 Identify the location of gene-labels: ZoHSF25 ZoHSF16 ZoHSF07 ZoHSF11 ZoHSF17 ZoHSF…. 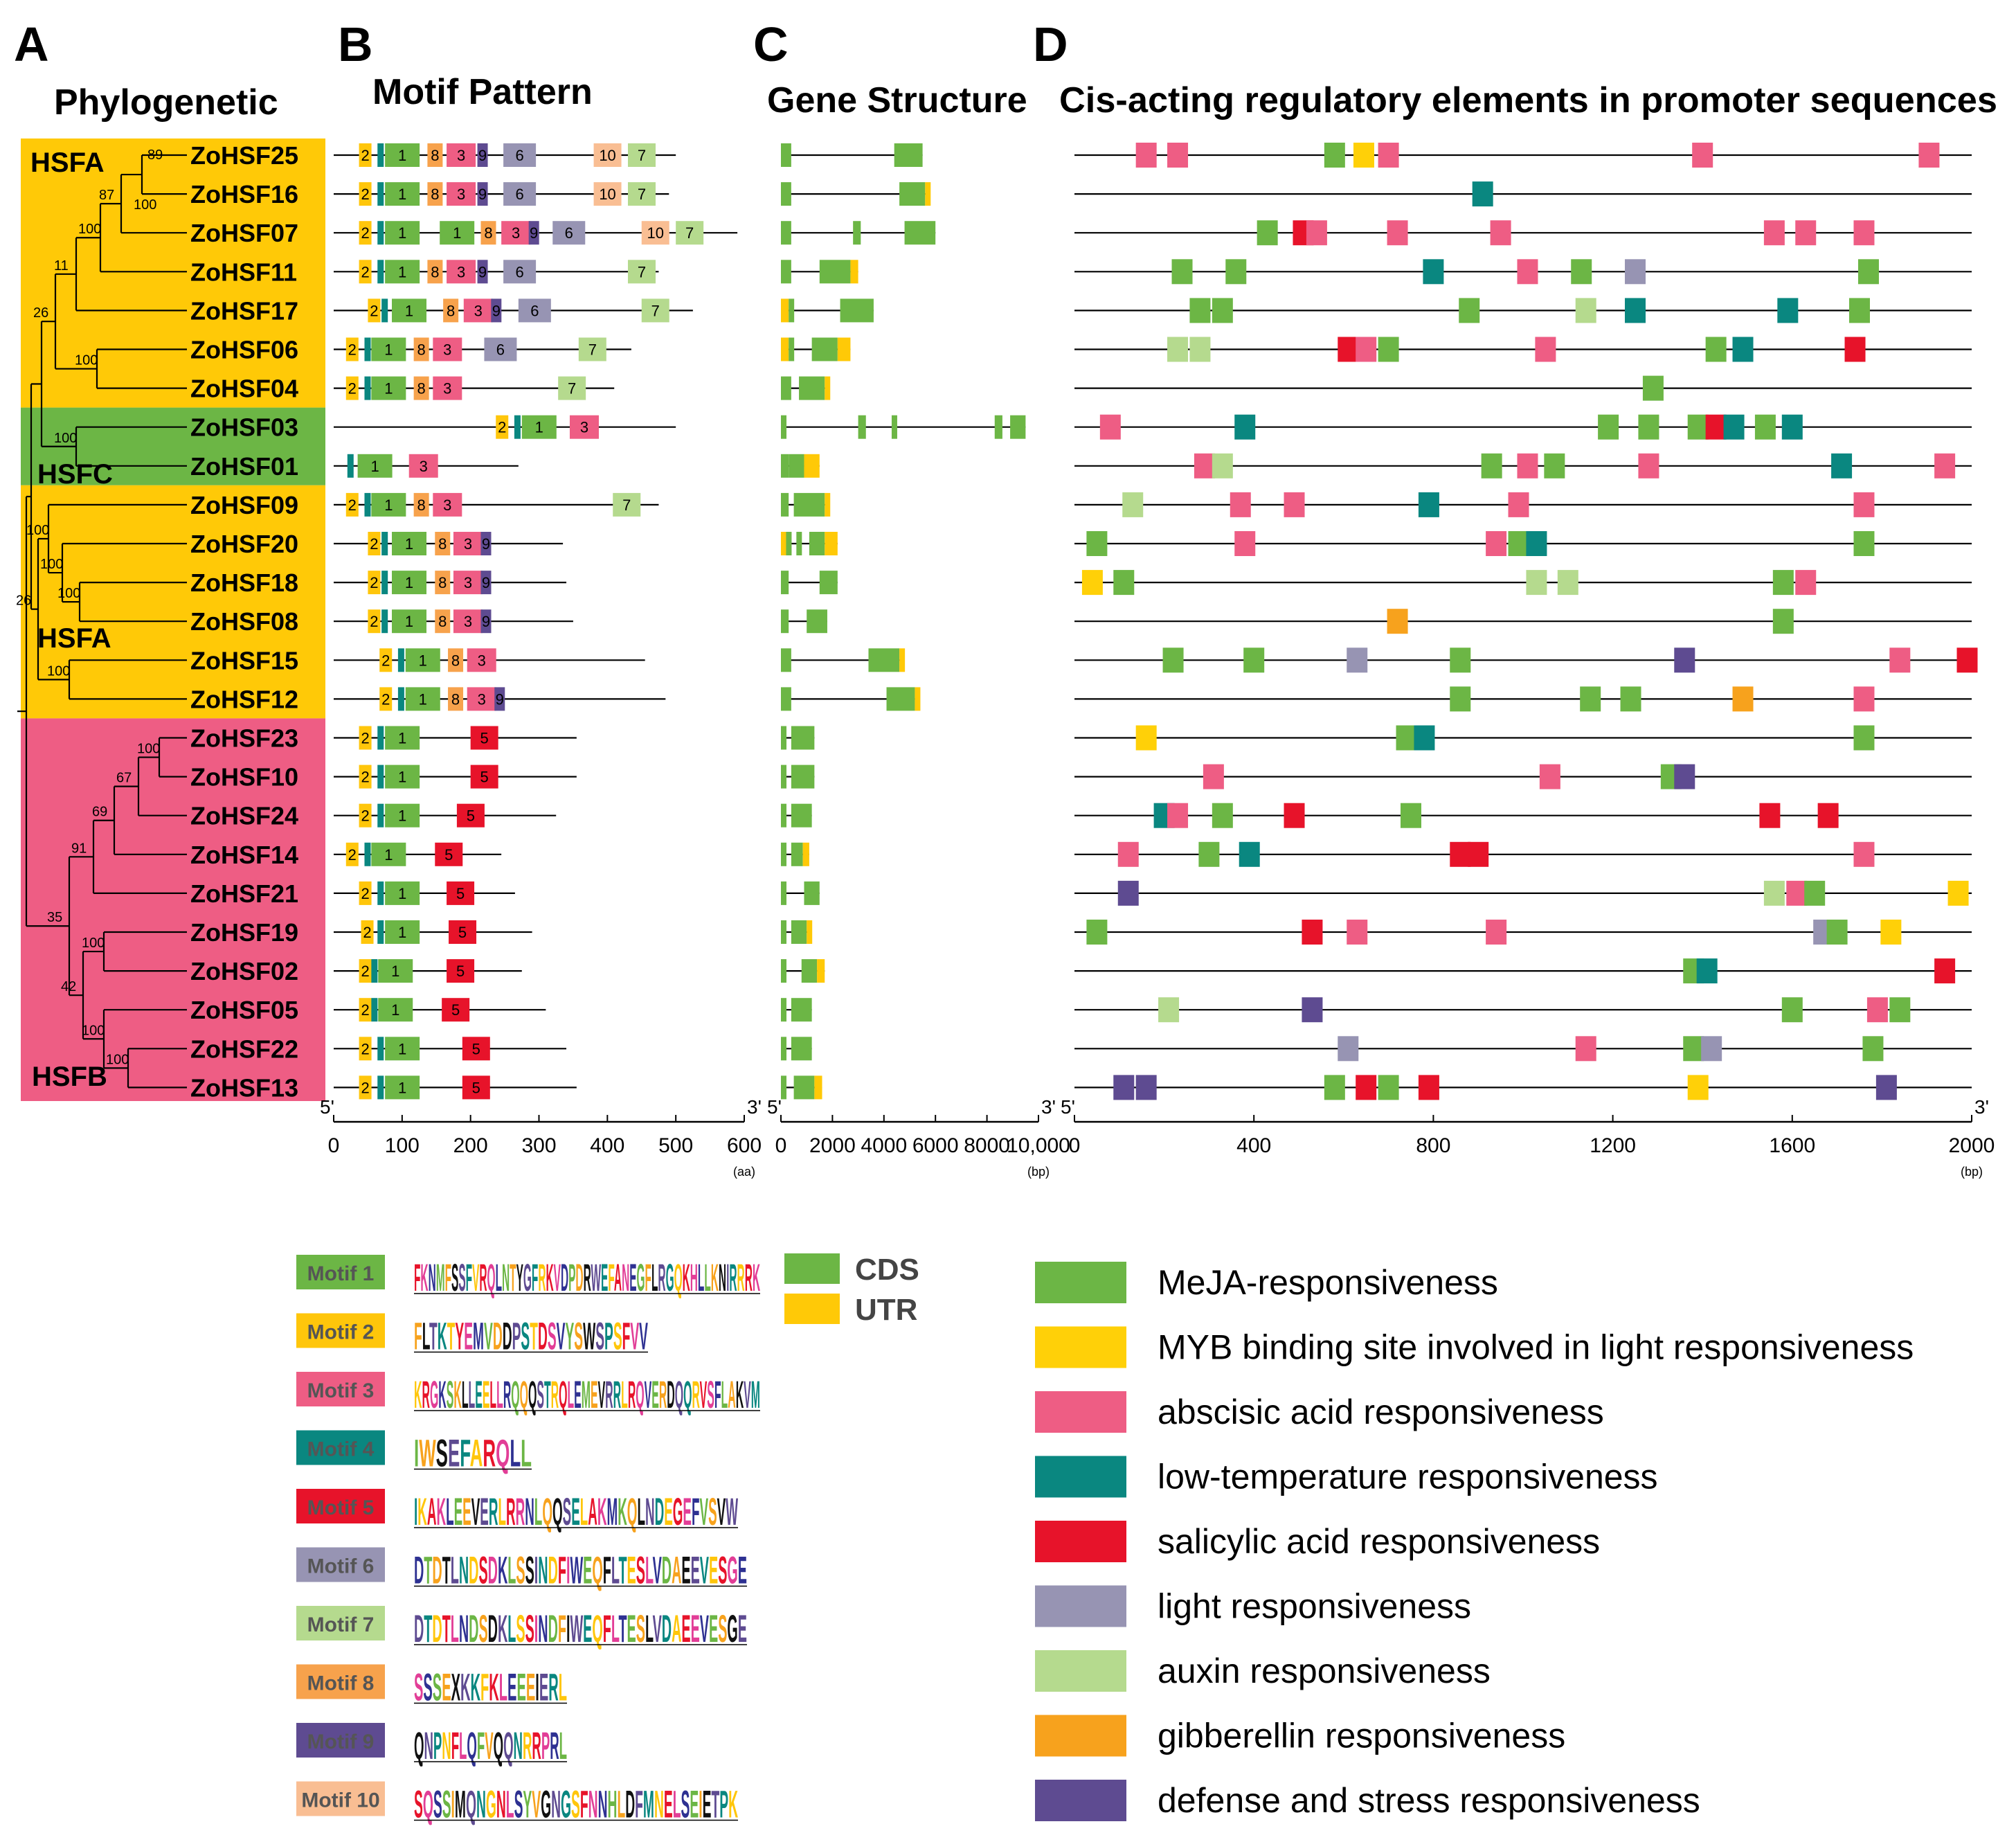
(244, 621).